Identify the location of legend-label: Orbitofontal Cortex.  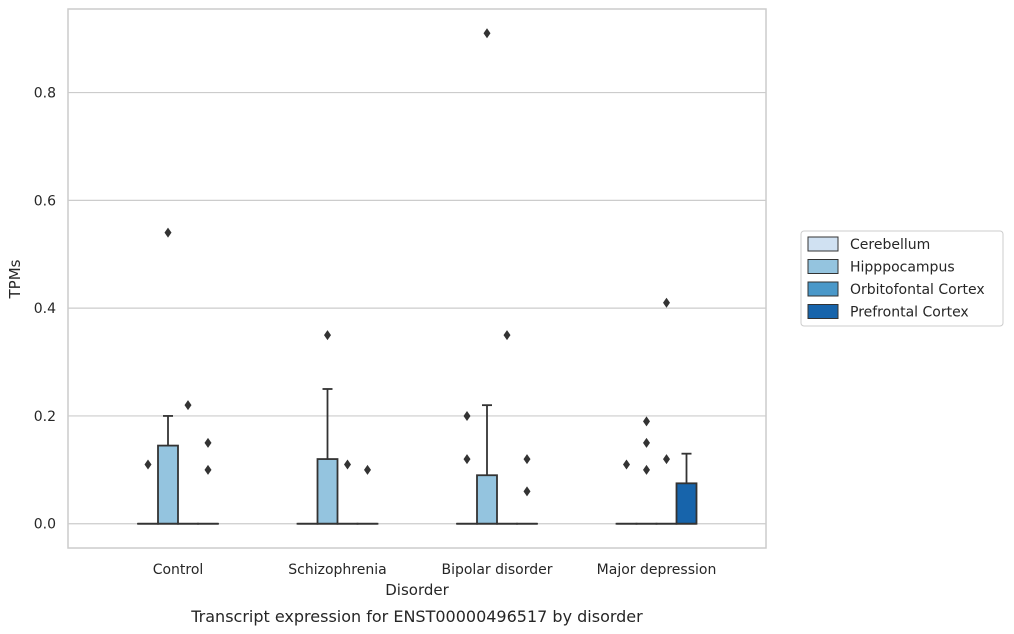
(917, 290).